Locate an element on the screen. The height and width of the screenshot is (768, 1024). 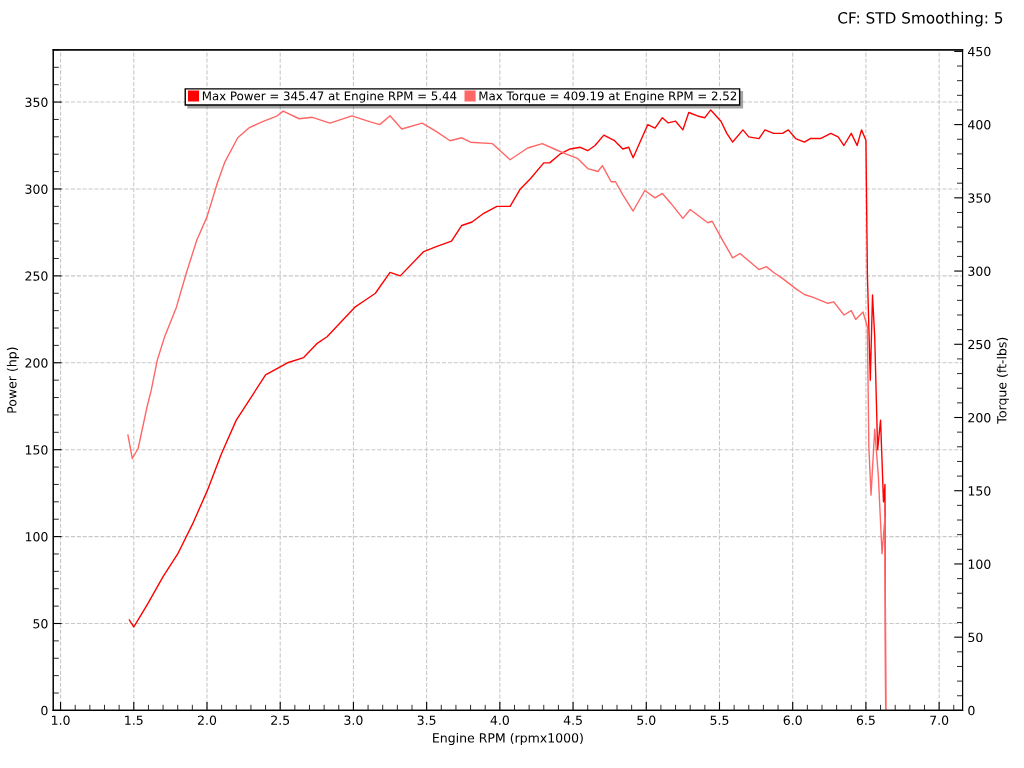
x-tick-label: 5.0 is located at coordinates (646, 720).